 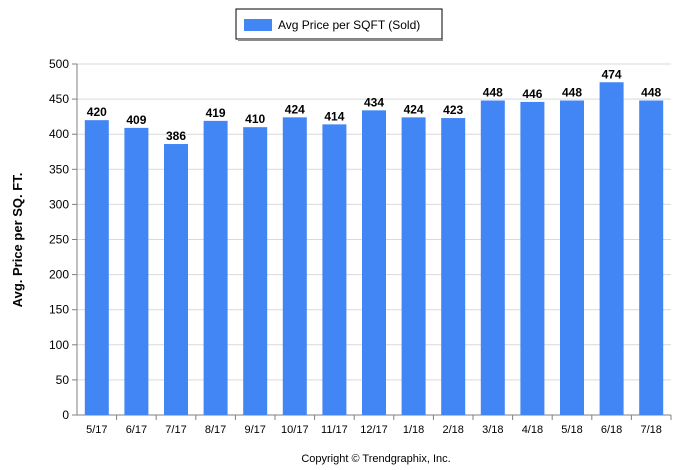 What do you see at coordinates (136, 120) in the screenshot?
I see `bar-value-label: 409` at bounding box center [136, 120].